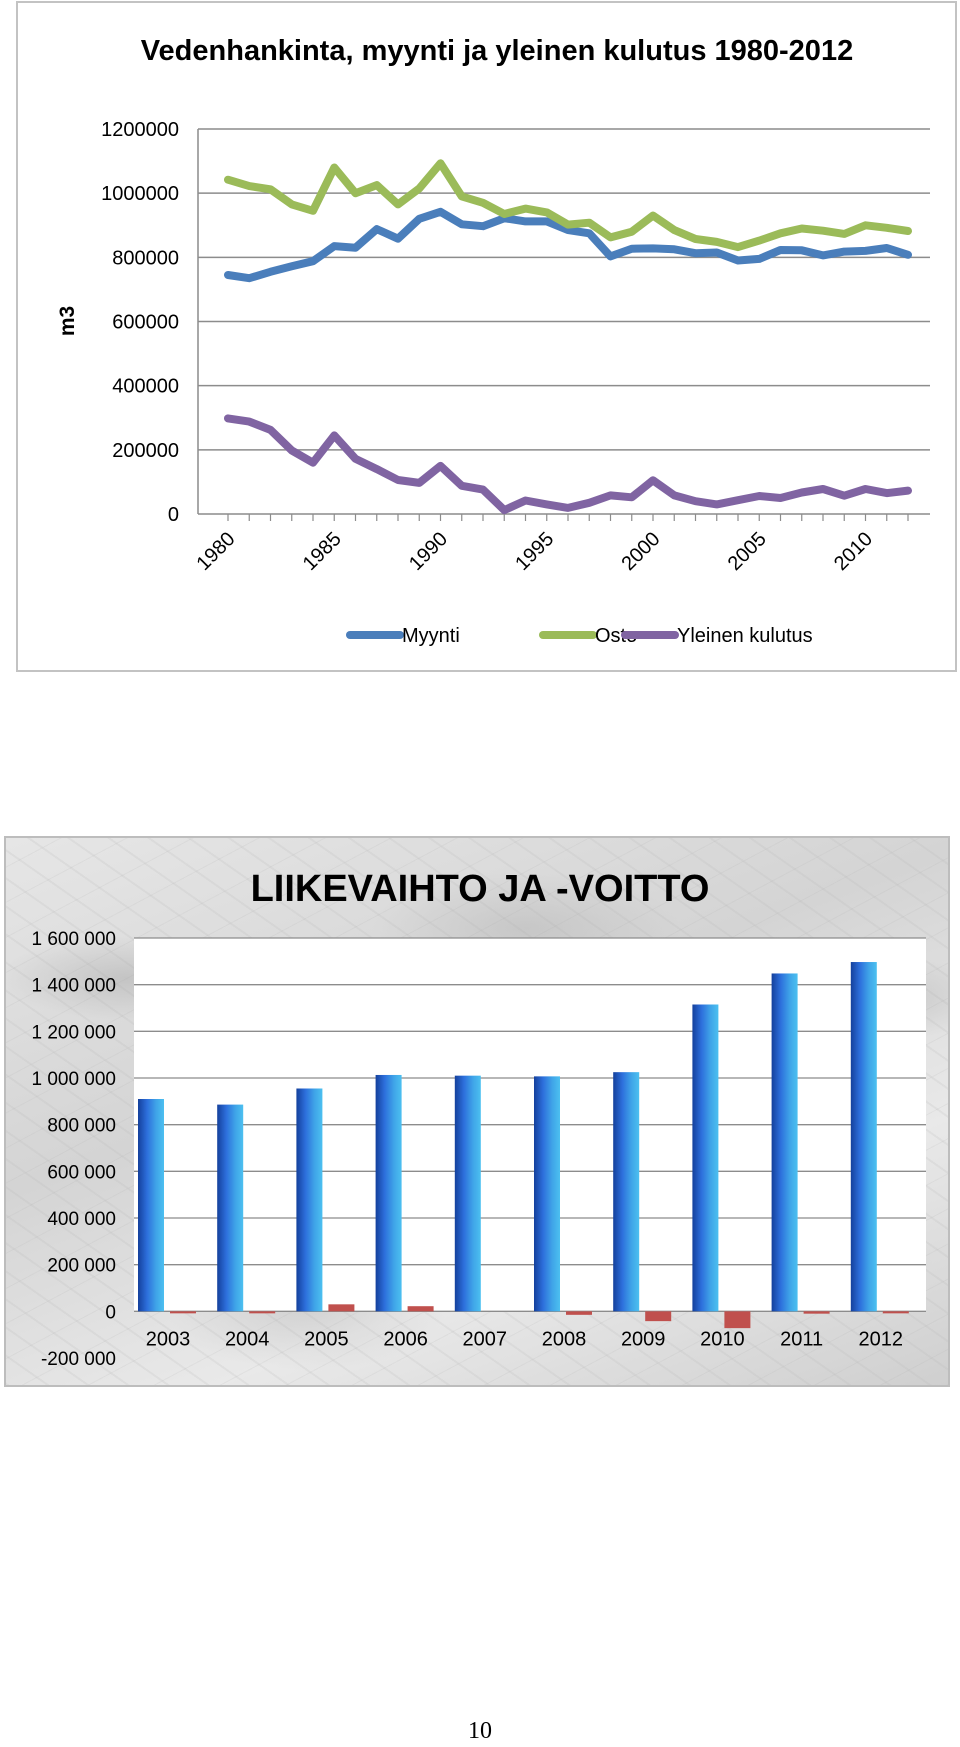 Image resolution: width=960 pixels, height=1747 pixels. What do you see at coordinates (67, 321) in the screenshot?
I see `y-axis-label: m3` at bounding box center [67, 321].